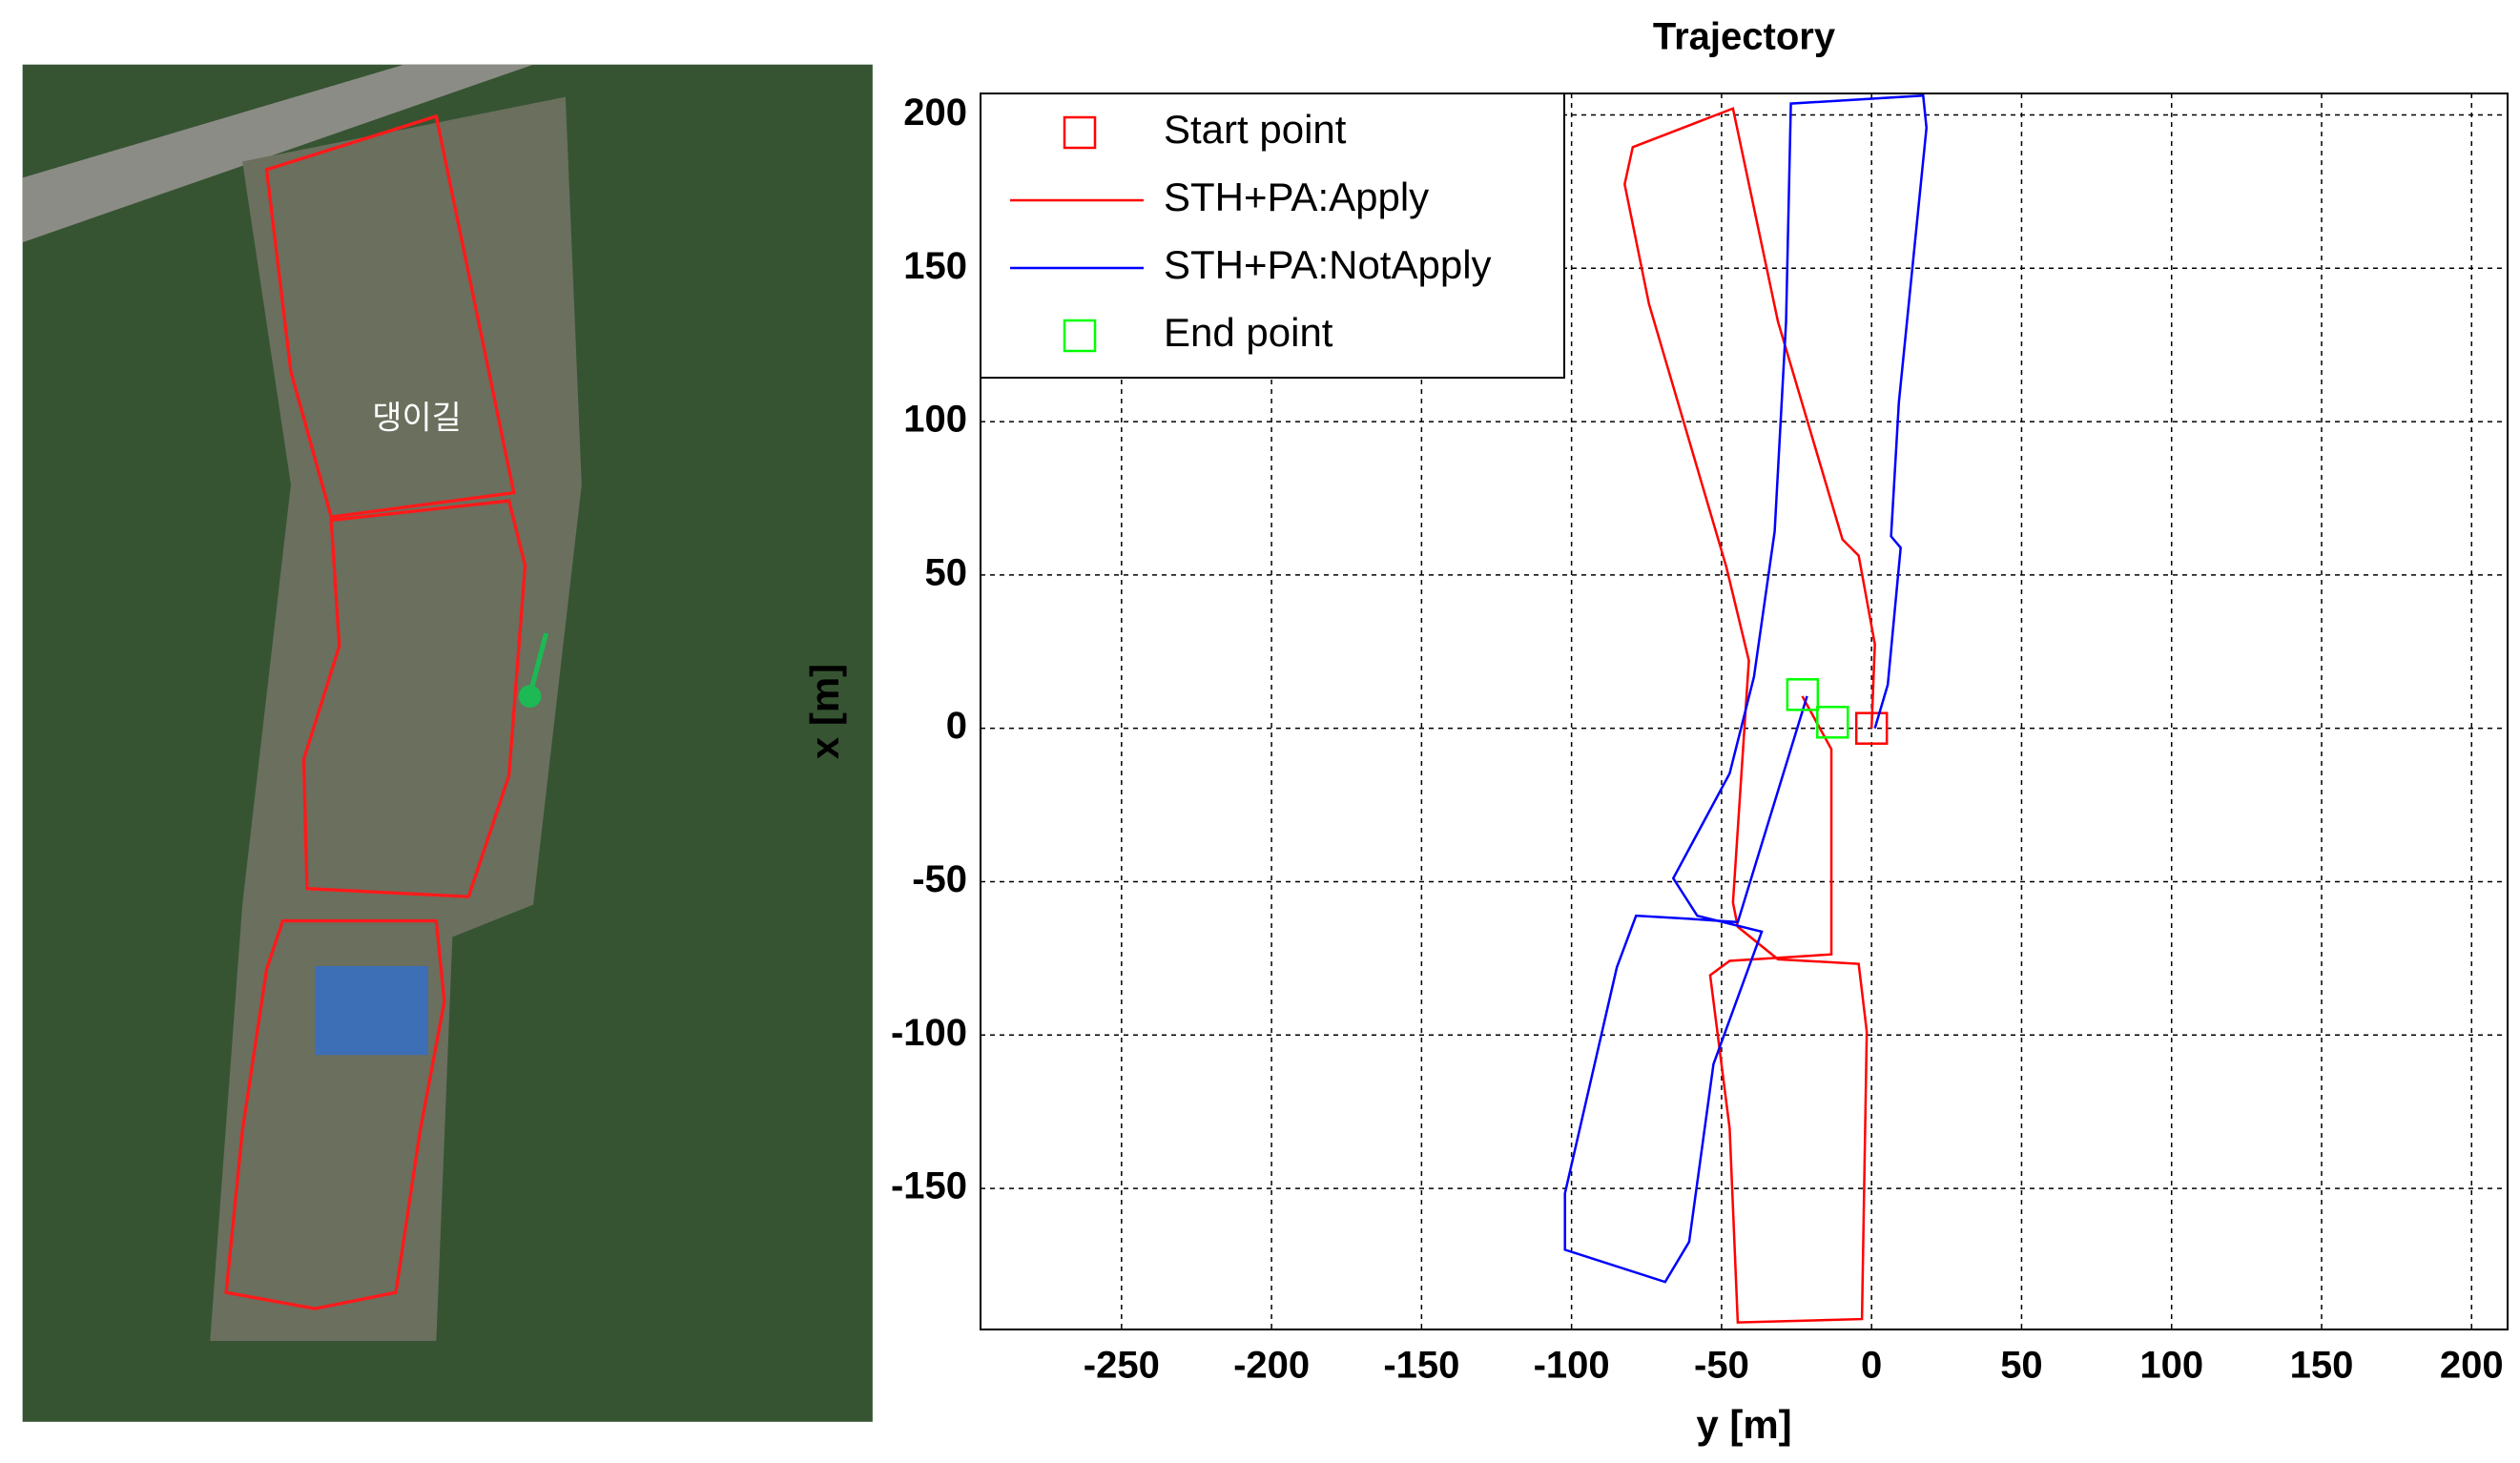 The height and width of the screenshot is (1463, 2520). What do you see at coordinates (1249, 332) in the screenshot?
I see `legend-label: End point` at bounding box center [1249, 332].